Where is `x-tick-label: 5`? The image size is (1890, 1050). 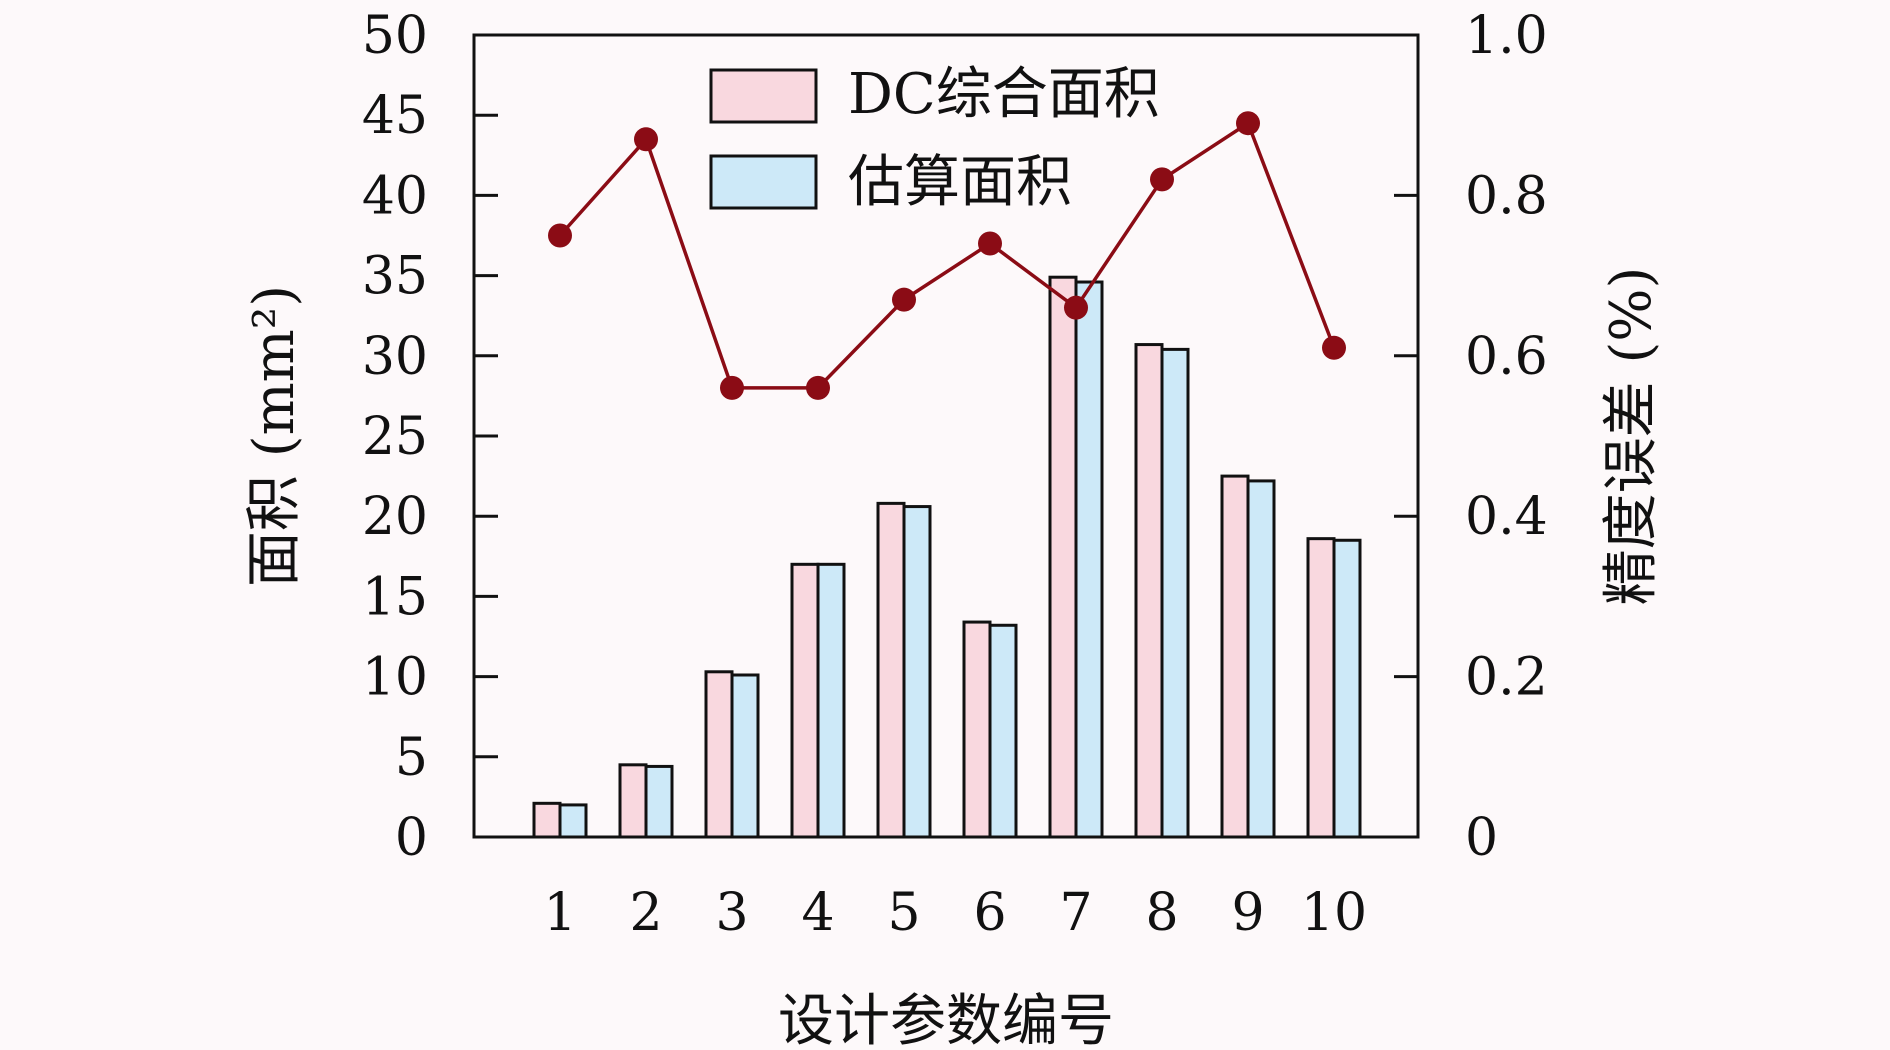 x-tick-label: 5 is located at coordinates (903, 913).